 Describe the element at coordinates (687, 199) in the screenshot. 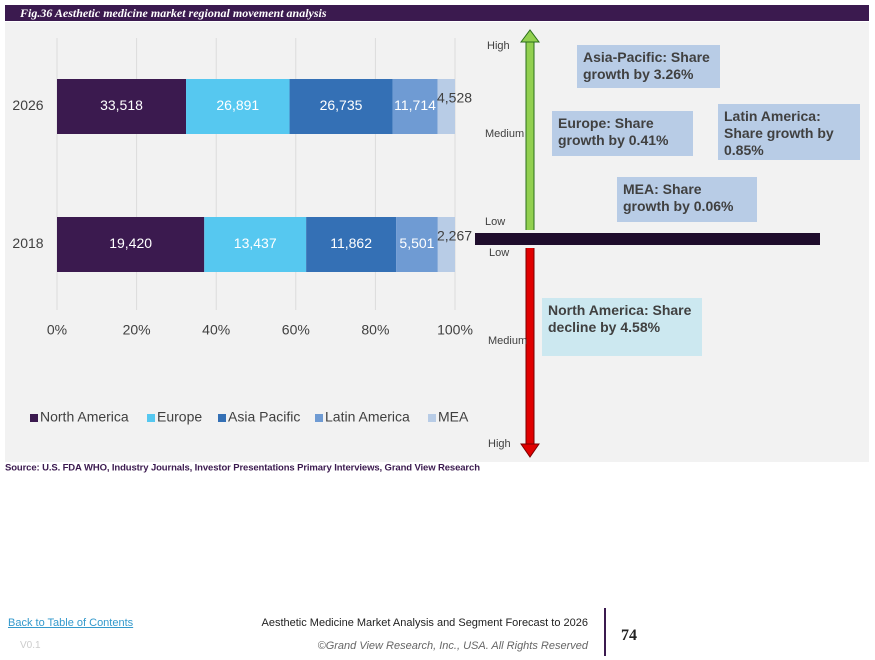

I see `annotation-box: MEA: Share growth by 0.06%` at that location.